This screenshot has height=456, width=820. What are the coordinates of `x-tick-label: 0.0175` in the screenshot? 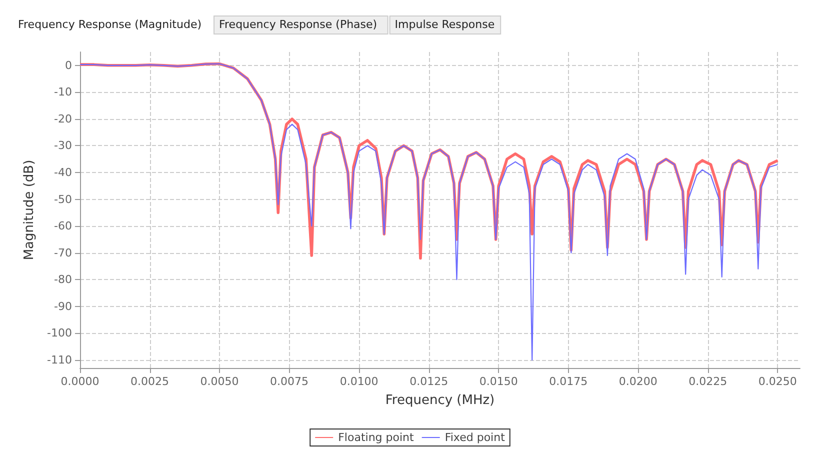 It's located at (568, 381).